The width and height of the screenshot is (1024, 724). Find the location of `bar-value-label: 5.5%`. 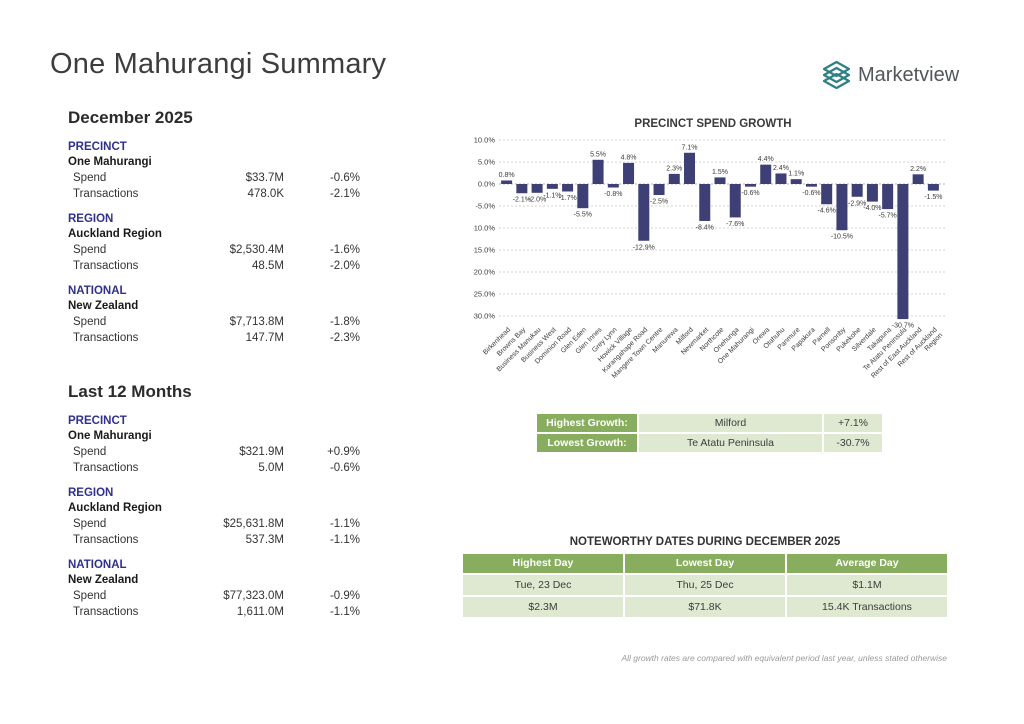

bar-value-label: 5.5% is located at coordinates (598, 154).